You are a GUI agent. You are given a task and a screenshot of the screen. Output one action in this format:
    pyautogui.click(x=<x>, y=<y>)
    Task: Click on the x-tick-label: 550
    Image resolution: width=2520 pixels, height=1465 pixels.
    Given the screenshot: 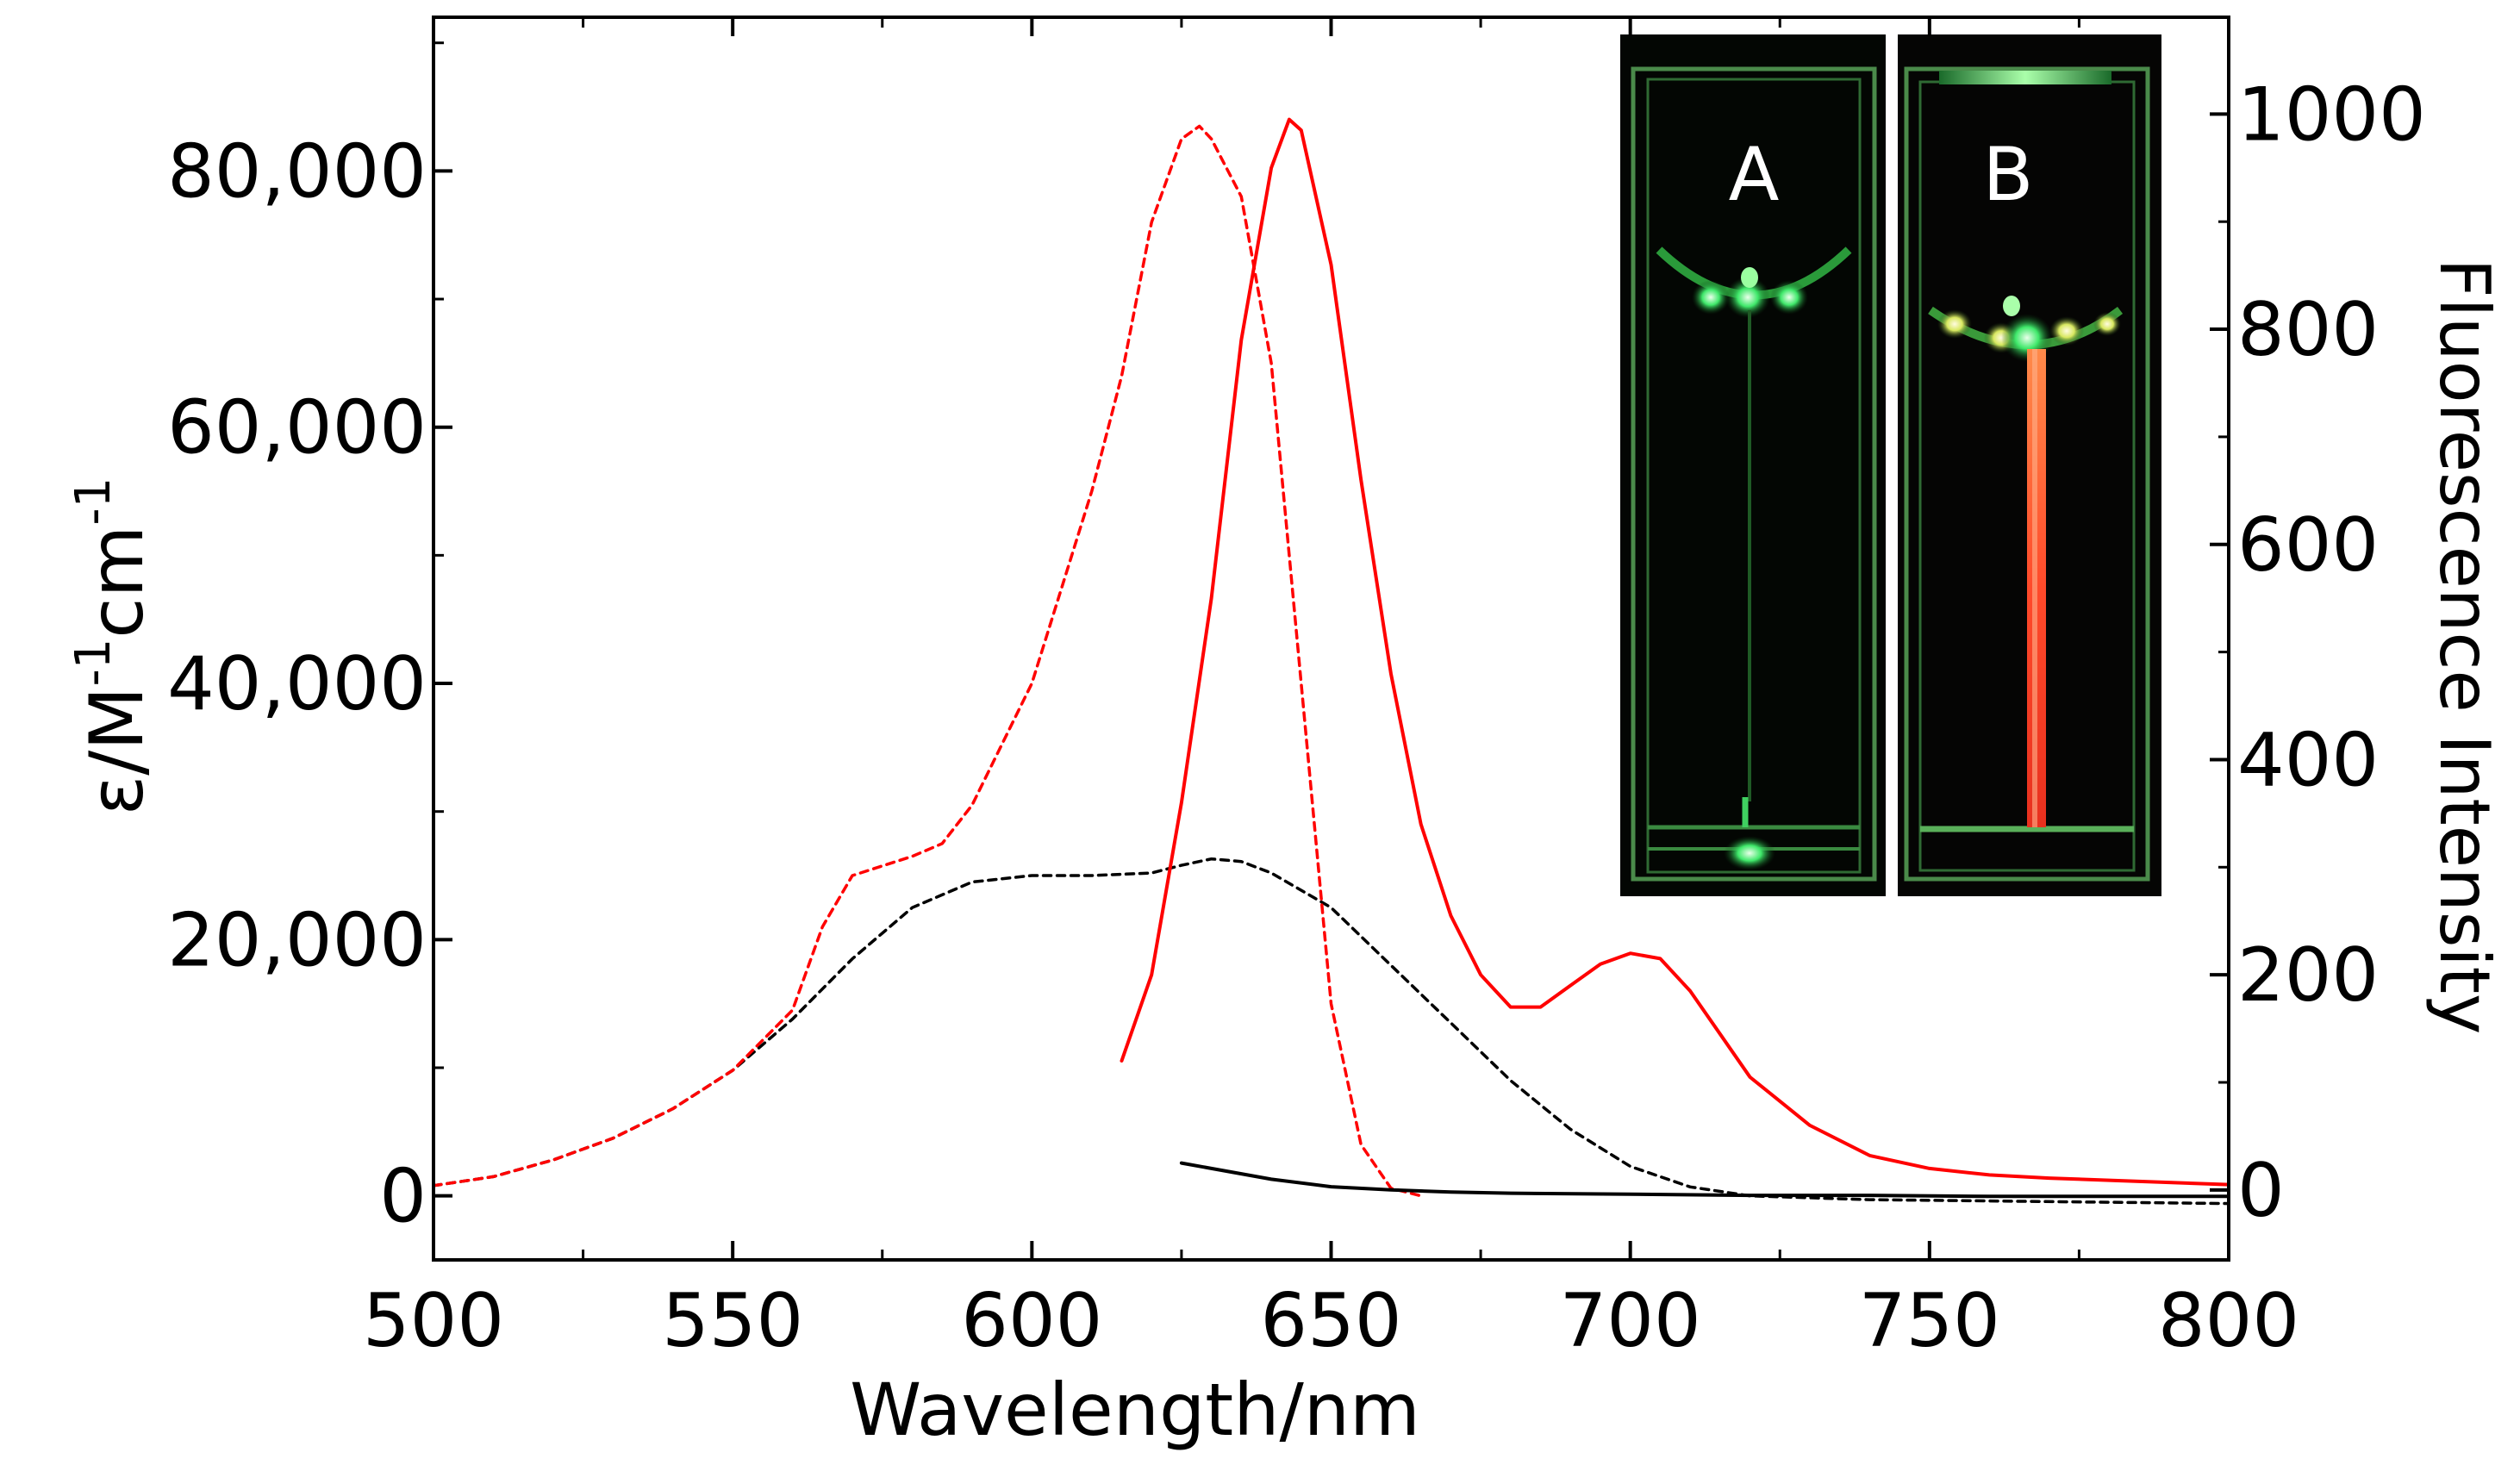 What is the action you would take?
    pyautogui.click(x=733, y=1321)
    